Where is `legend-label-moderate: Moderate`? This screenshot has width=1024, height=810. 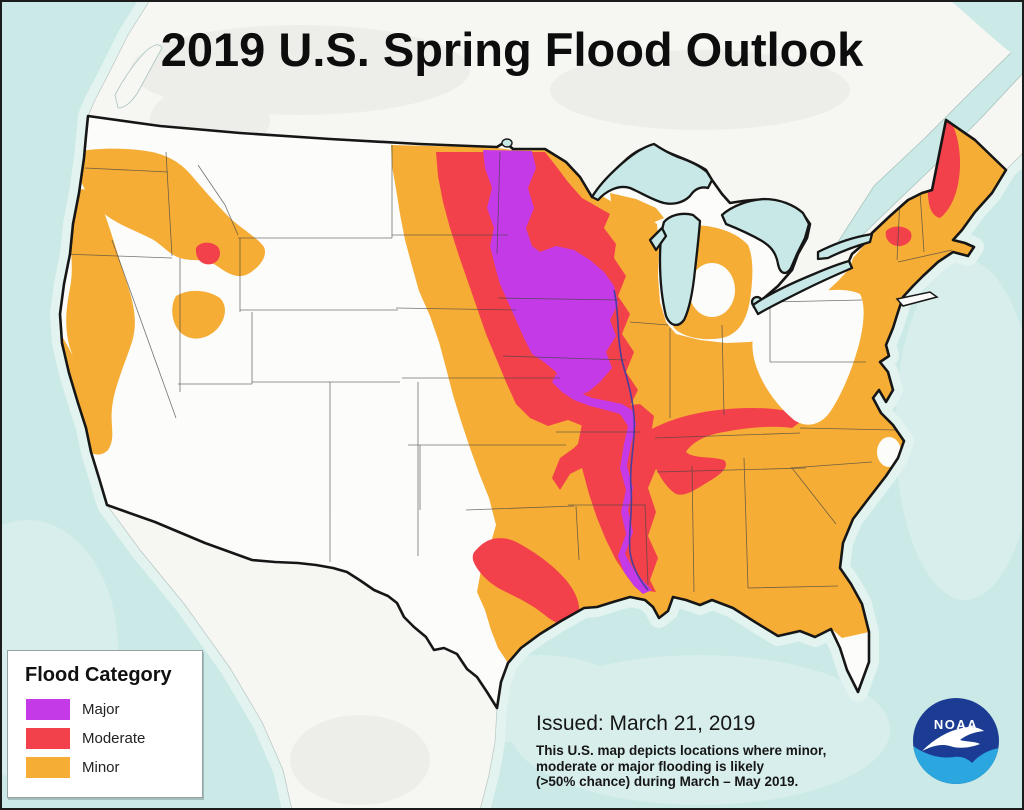 legend-label-moderate: Moderate is located at coordinates (114, 738).